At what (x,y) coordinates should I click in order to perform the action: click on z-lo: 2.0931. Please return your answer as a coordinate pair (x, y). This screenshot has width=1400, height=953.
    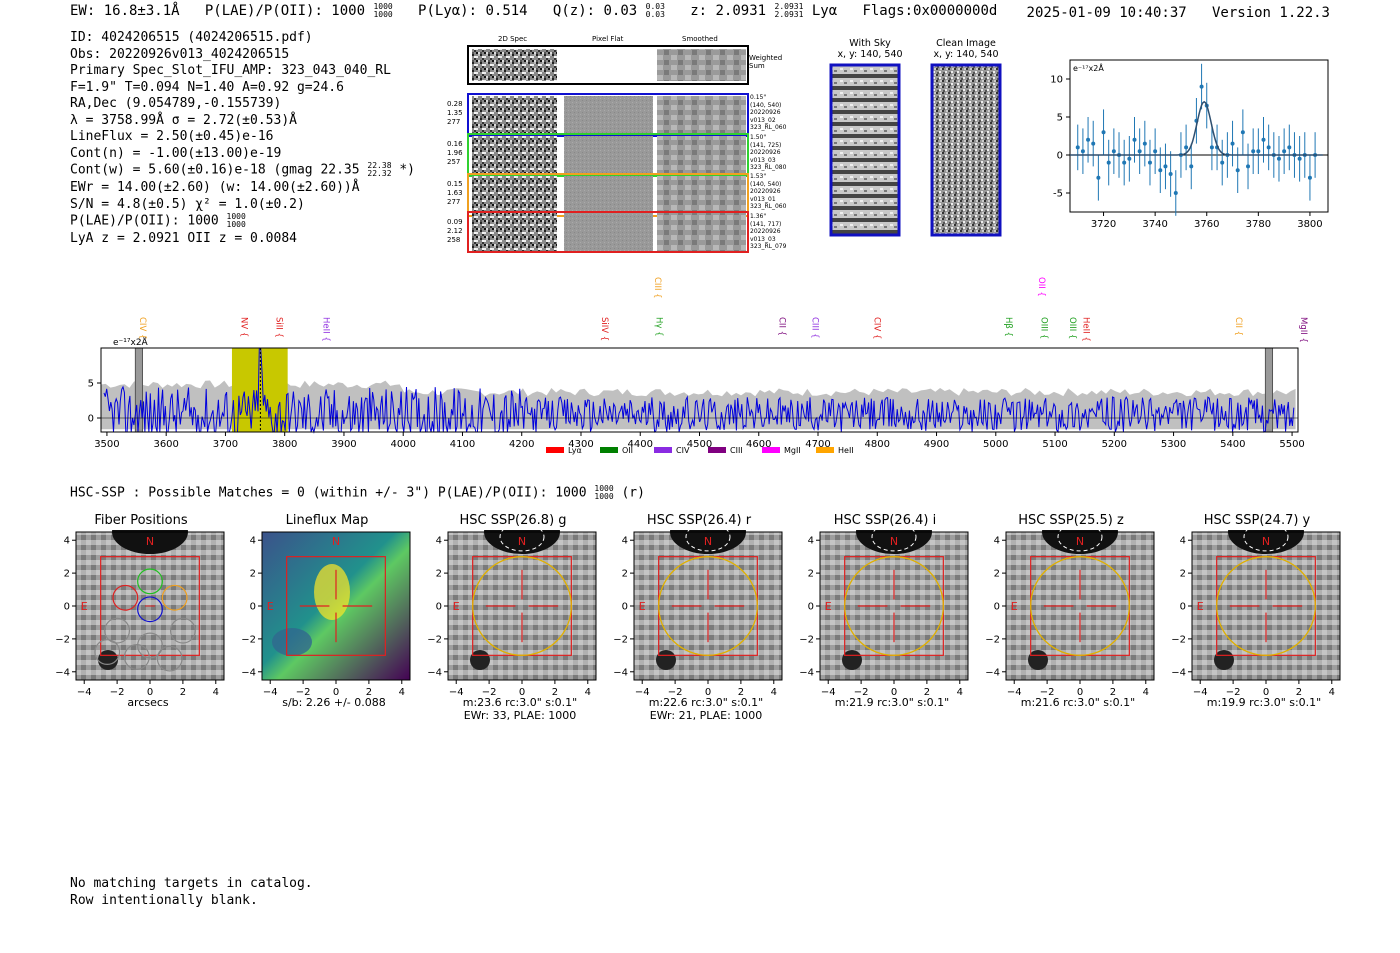
    Looking at the image, I should click on (789, 14).